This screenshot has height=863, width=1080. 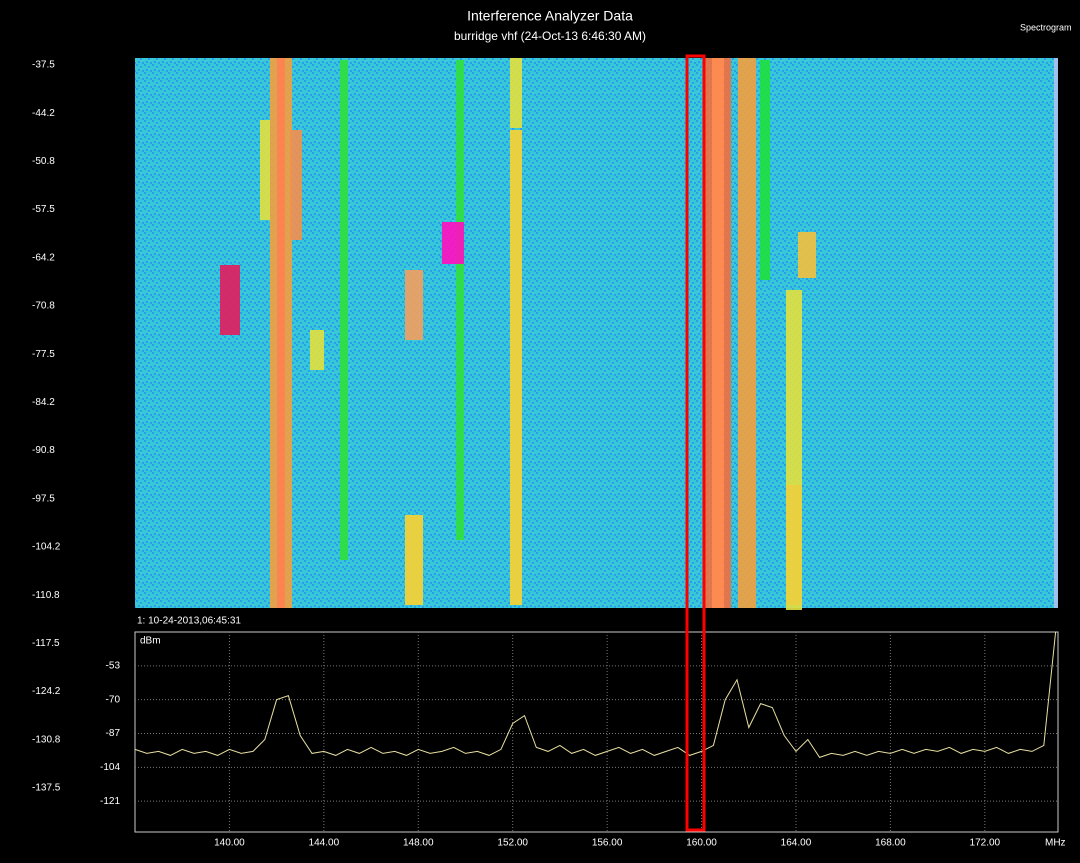 What do you see at coordinates (110, 767) in the screenshot?
I see `y-tick-label: -104` at bounding box center [110, 767].